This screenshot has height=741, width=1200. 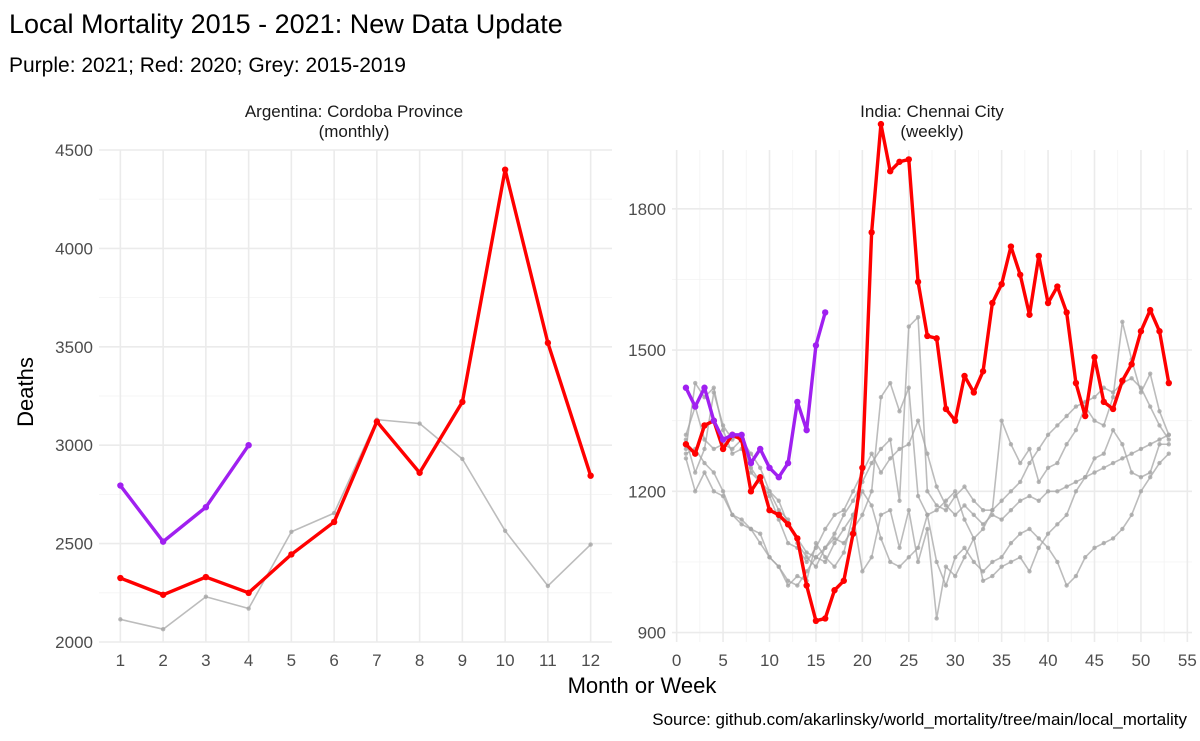 I want to click on x-tick-label: 15, so click(x=815, y=660).